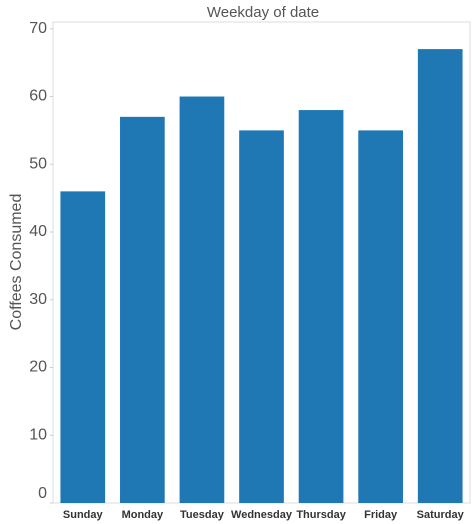  I want to click on y-tick-label: 40, so click(38, 231).